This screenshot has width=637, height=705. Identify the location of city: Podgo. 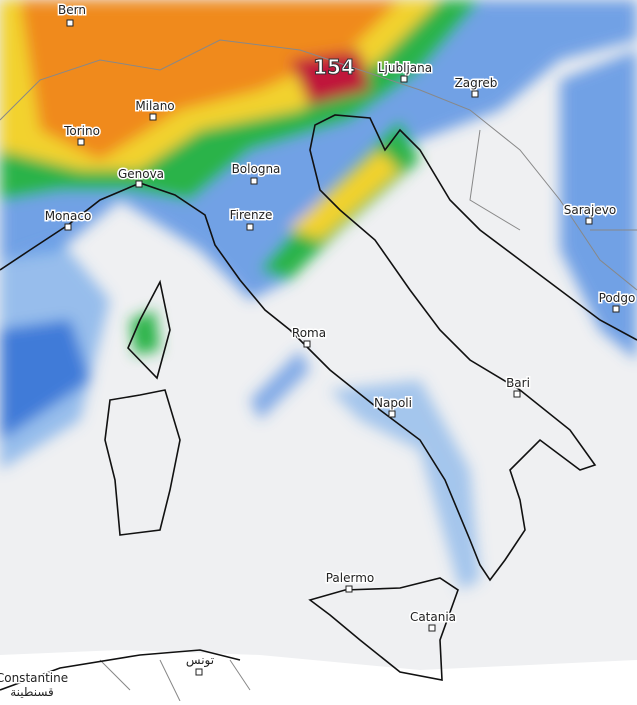
(617, 298).